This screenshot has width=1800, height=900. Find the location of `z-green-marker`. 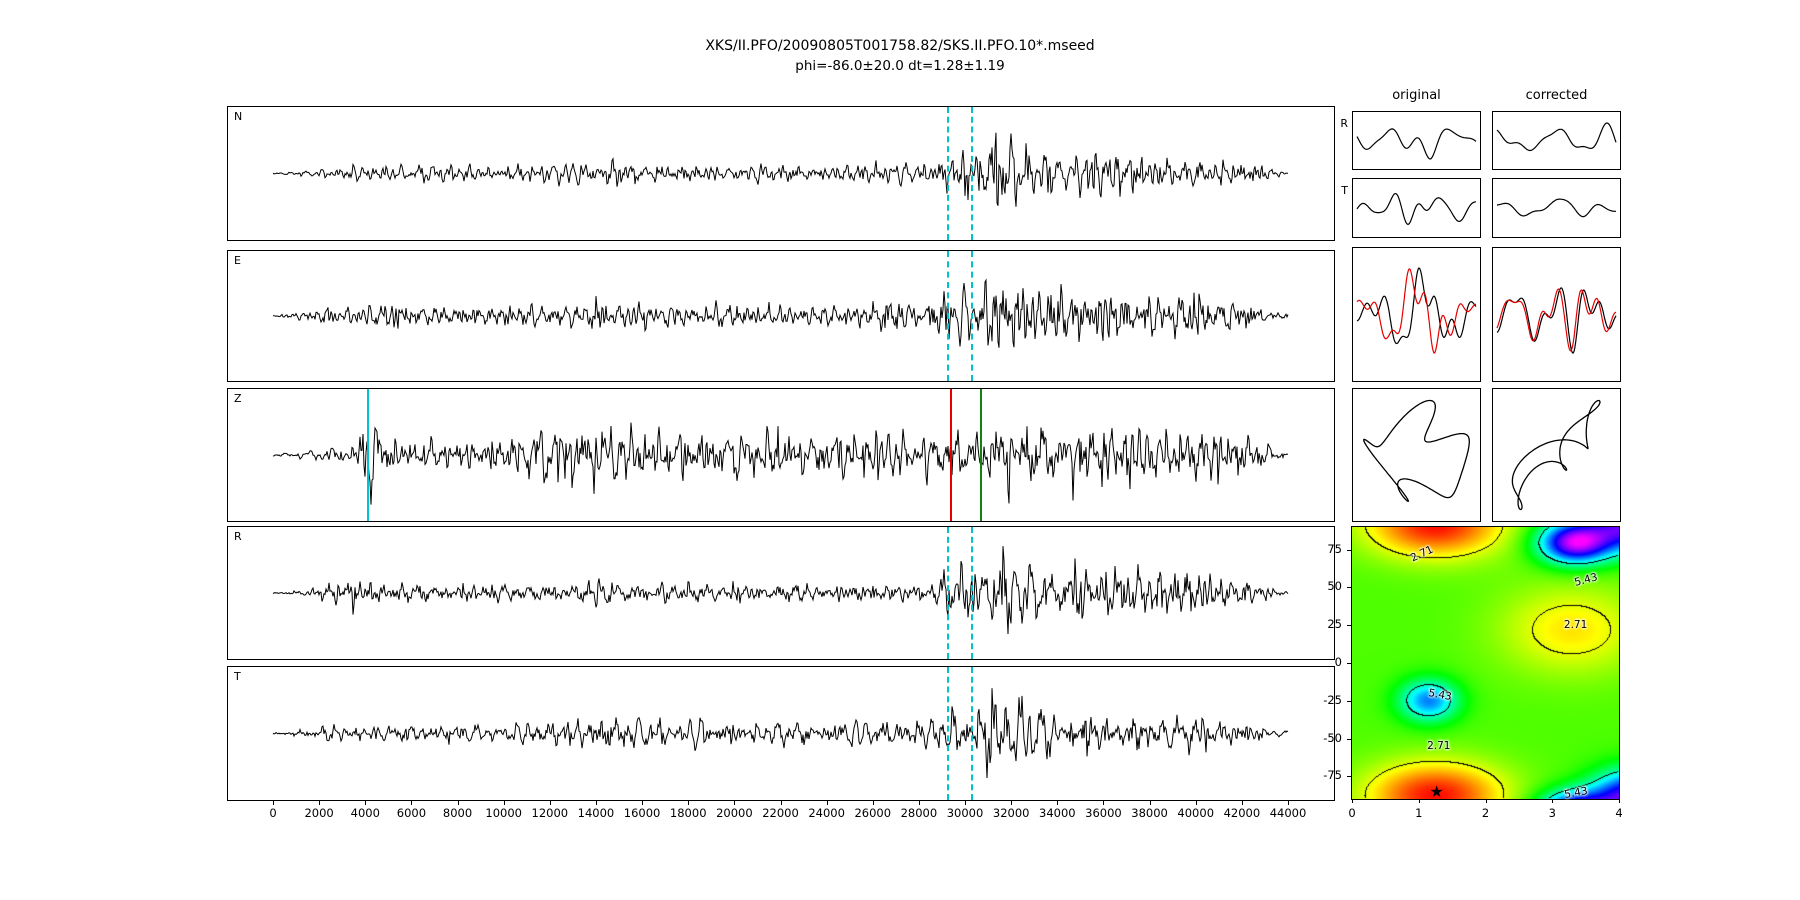

z-green-marker is located at coordinates (981, 455).